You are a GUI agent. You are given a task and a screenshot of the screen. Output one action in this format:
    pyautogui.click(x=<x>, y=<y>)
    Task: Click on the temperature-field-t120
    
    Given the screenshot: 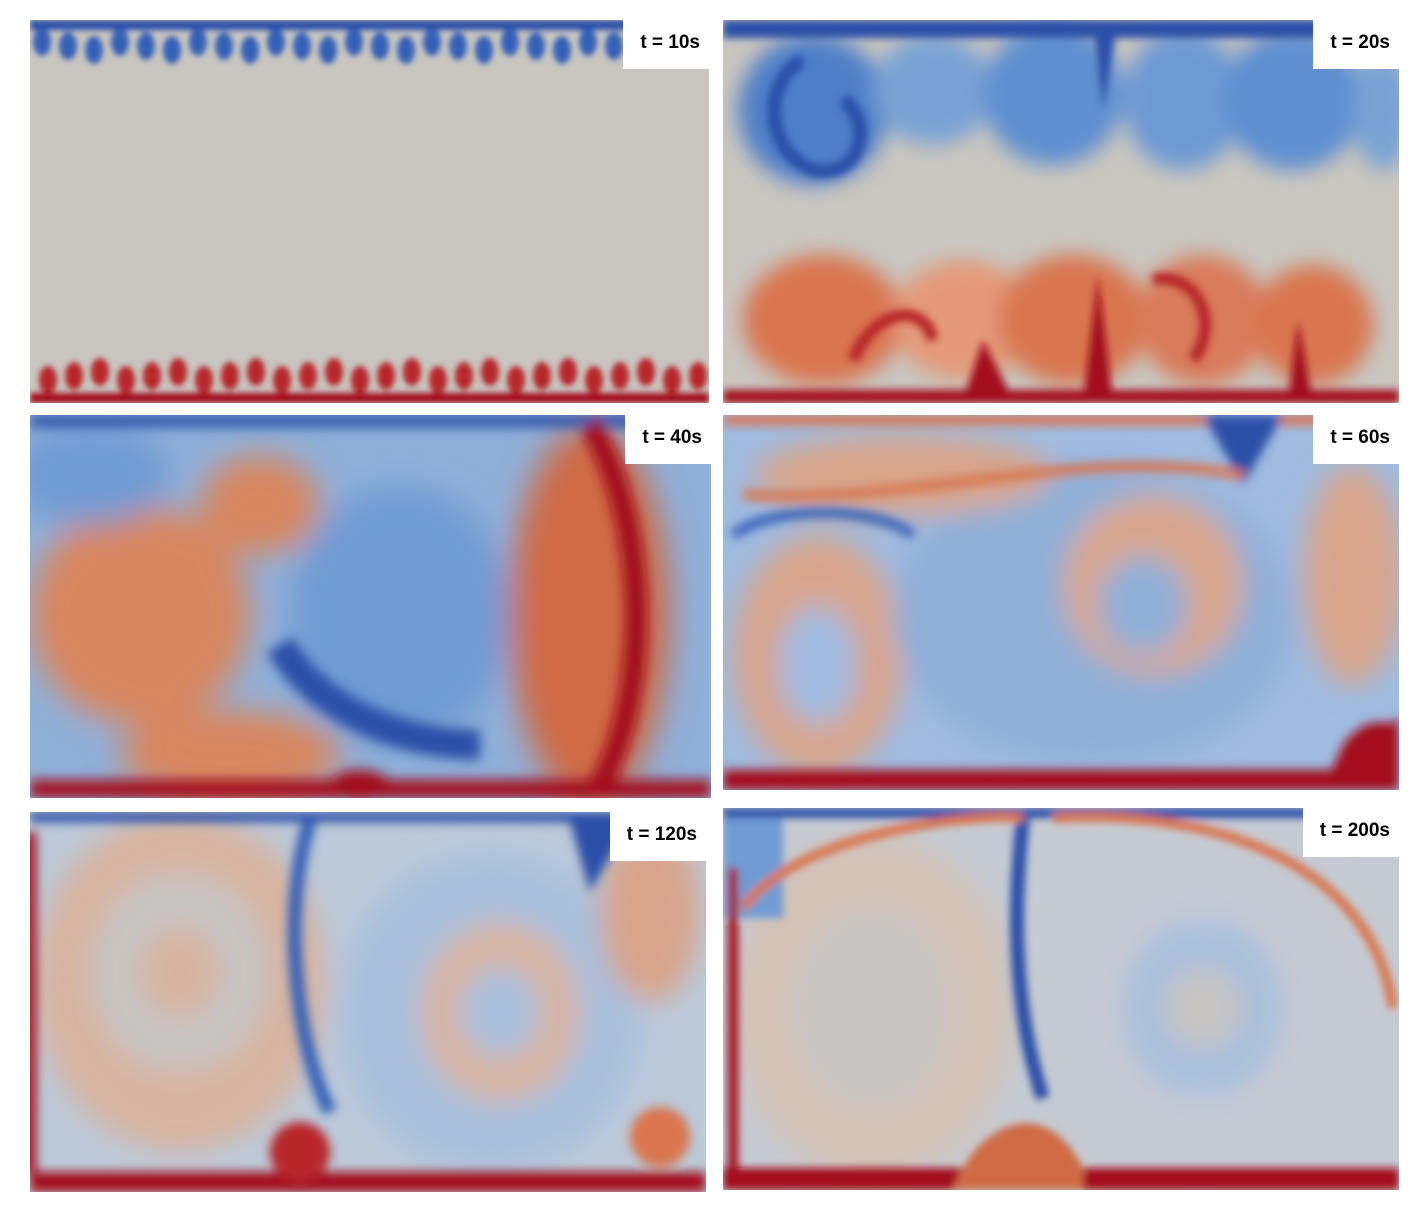 What is the action you would take?
    pyautogui.click(x=368, y=1002)
    